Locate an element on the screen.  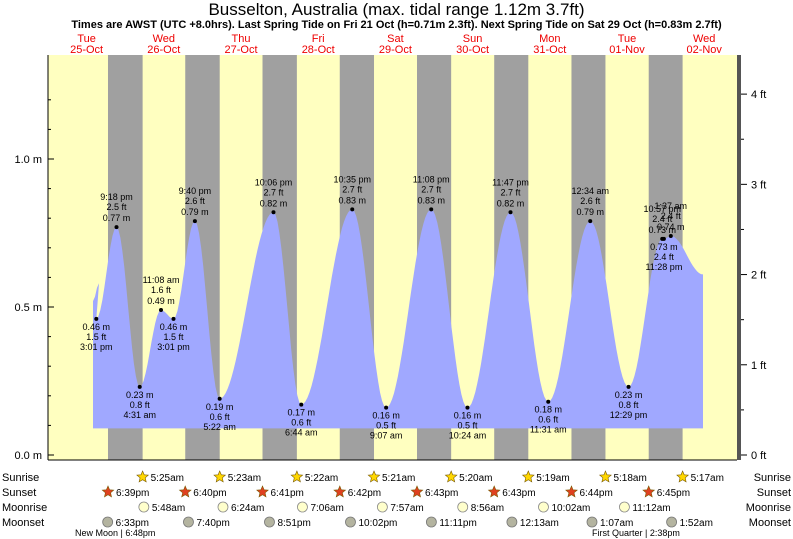
tide-time-label: 6:44 am is located at coordinates (301, 433).